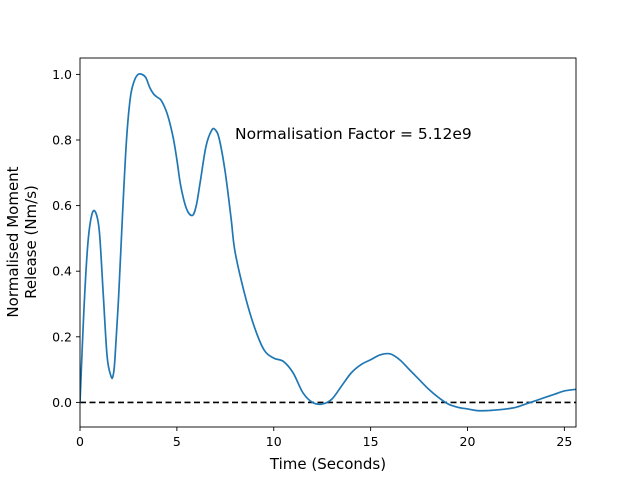 The height and width of the screenshot is (485, 640). I want to click on normalisation-annotation: Normalisation Factor = 5.12e9, so click(353, 134).